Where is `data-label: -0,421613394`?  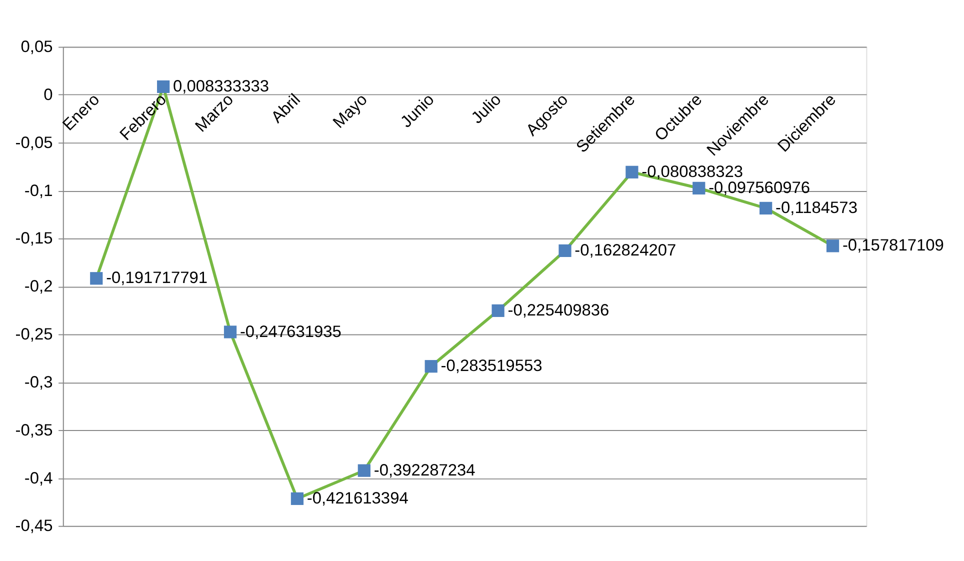
data-label: -0,421613394 is located at coordinates (357, 499).